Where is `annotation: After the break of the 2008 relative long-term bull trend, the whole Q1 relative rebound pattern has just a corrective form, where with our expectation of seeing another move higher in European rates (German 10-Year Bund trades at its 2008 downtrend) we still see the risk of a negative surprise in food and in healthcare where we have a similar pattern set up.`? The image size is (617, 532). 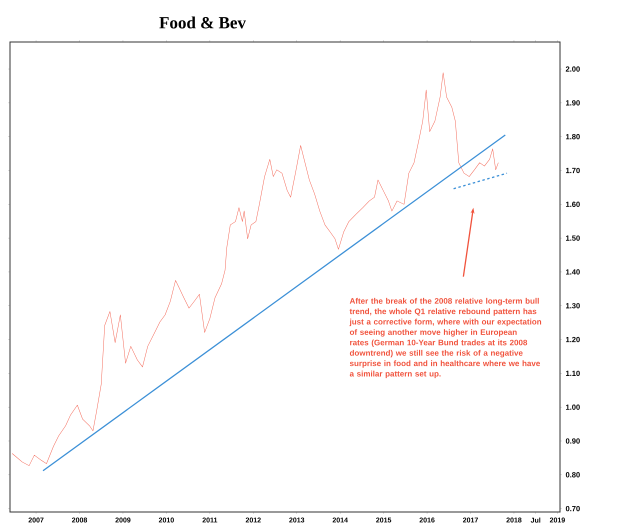 annotation: After the break of the 2008 relative long-term bull trend, the whole Q1 relative rebound pattern has just a corrective form, where with our expectation of seeing another move higher in European rates (German 10-Year Bund trades at its 2008 downtrend) we still see the risk of a negative surprise in food and in healthcare where we have a similar pattern set up. is located at coordinates (445, 338).